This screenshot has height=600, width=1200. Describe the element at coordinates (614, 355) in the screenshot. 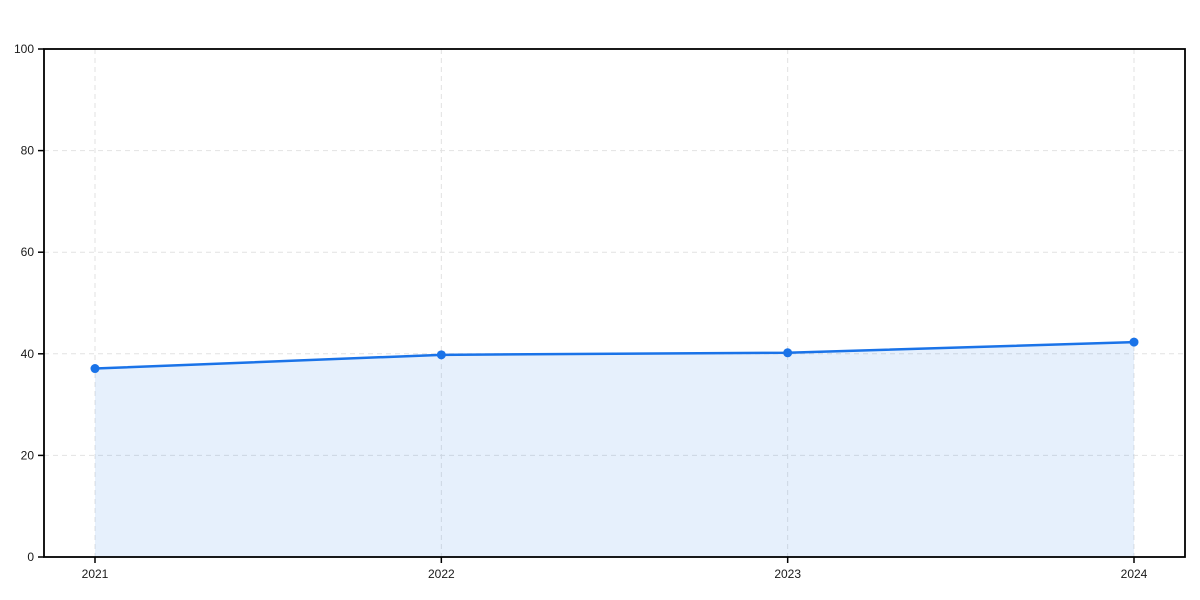

I see `trend-line` at that location.